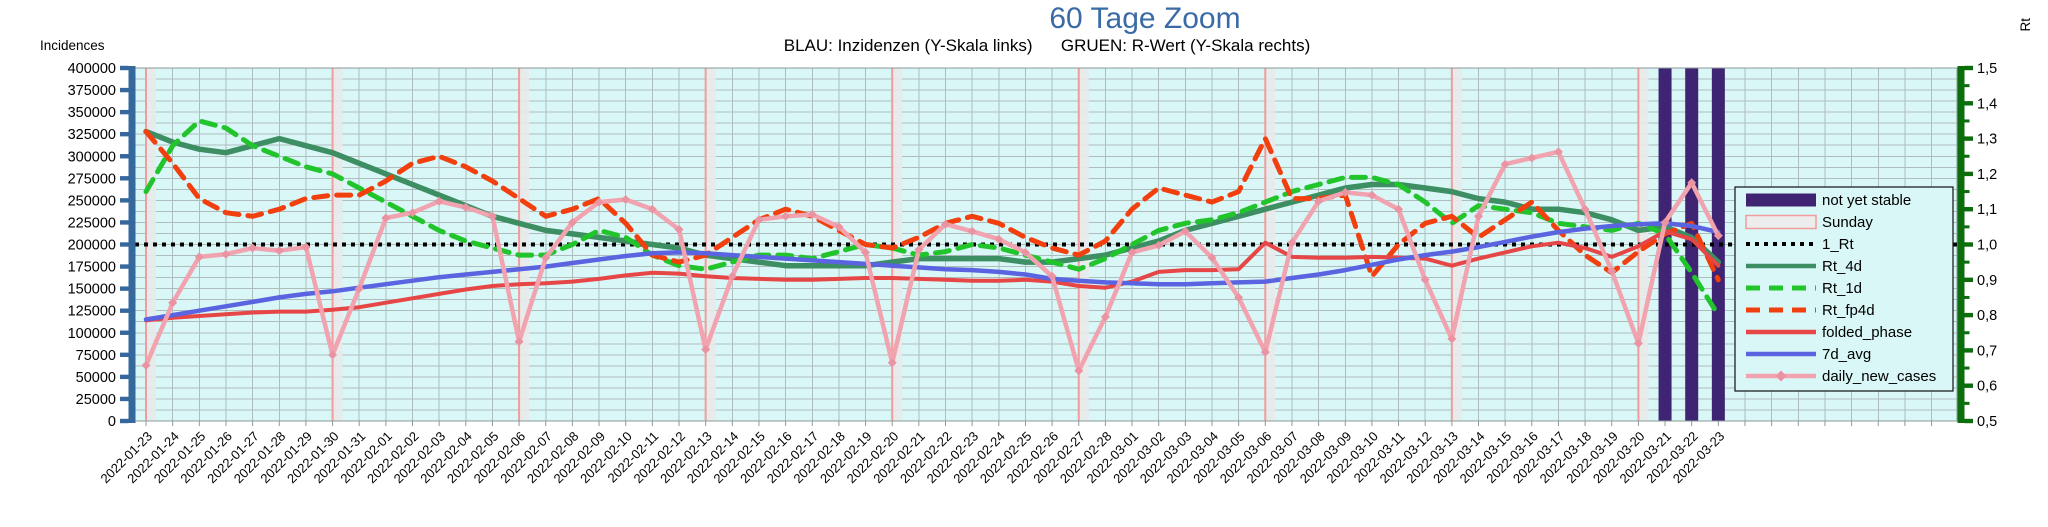 The height and width of the screenshot is (527, 2048). Describe the element at coordinates (1841, 376) in the screenshot. I see `legend-item-daily-new-cases: daily_new_cases` at that location.